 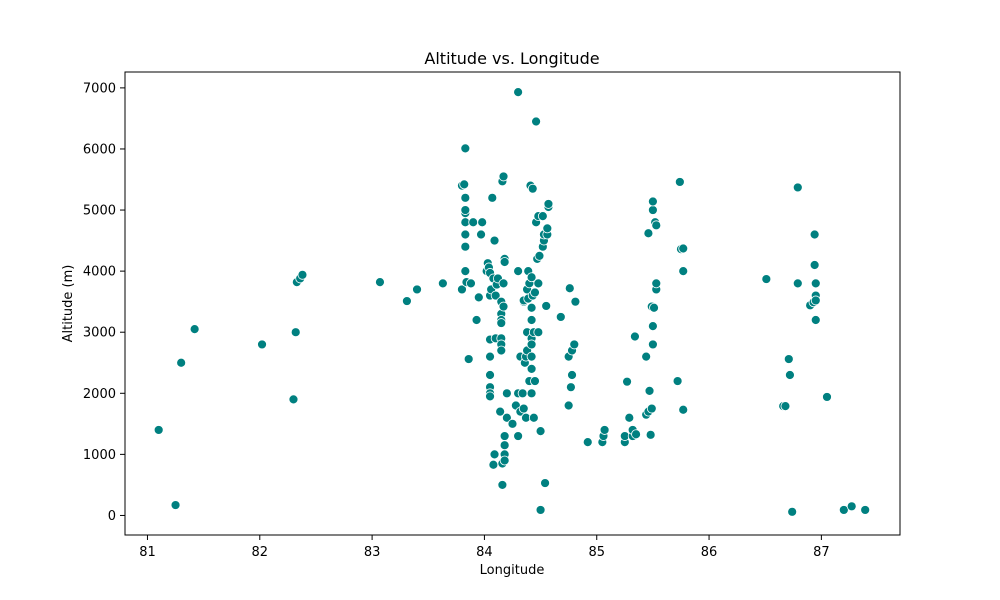 What do you see at coordinates (821, 552) in the screenshot?
I see `x-tick-label: 87` at bounding box center [821, 552].